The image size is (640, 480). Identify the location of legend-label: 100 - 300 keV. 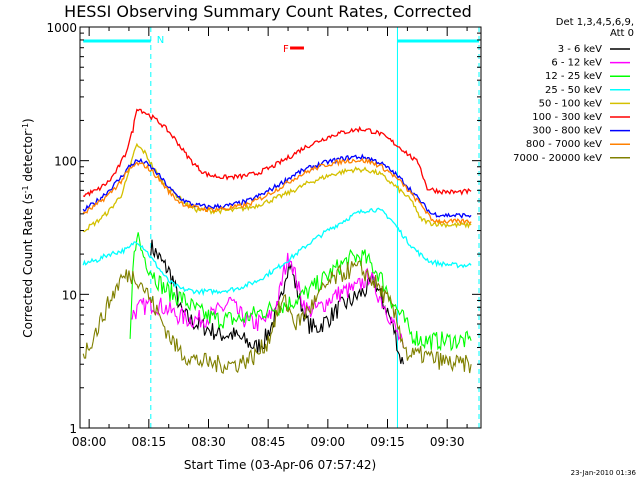
(567, 117).